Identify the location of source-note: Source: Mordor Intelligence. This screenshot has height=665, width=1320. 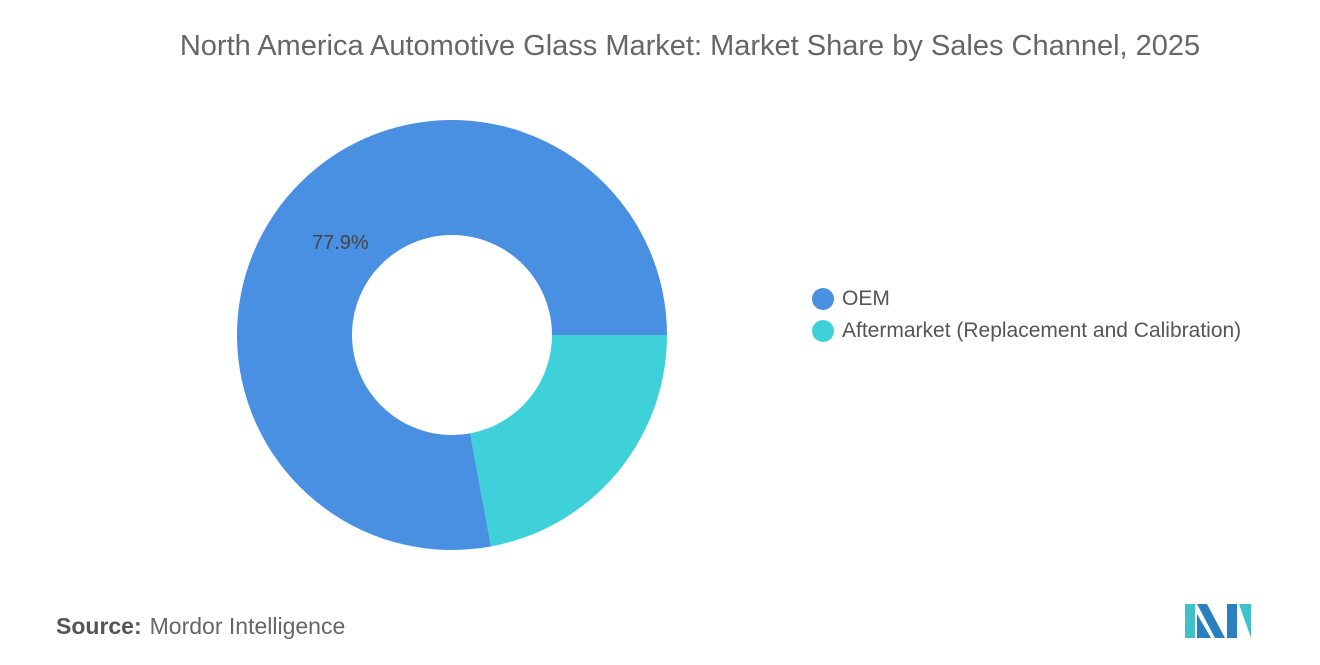
(200, 626).